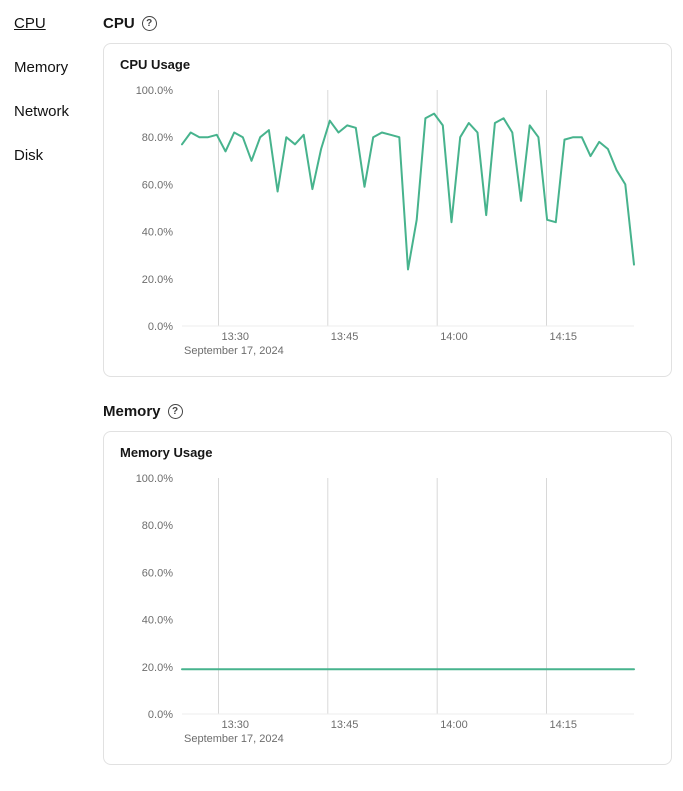  Describe the element at coordinates (41, 67) in the screenshot. I see `sidebar-item-memory: Memory` at that location.